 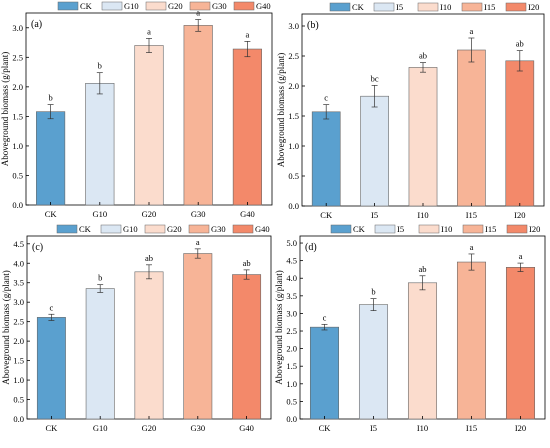 I want to click on bar-g40, so click(x=247, y=127).